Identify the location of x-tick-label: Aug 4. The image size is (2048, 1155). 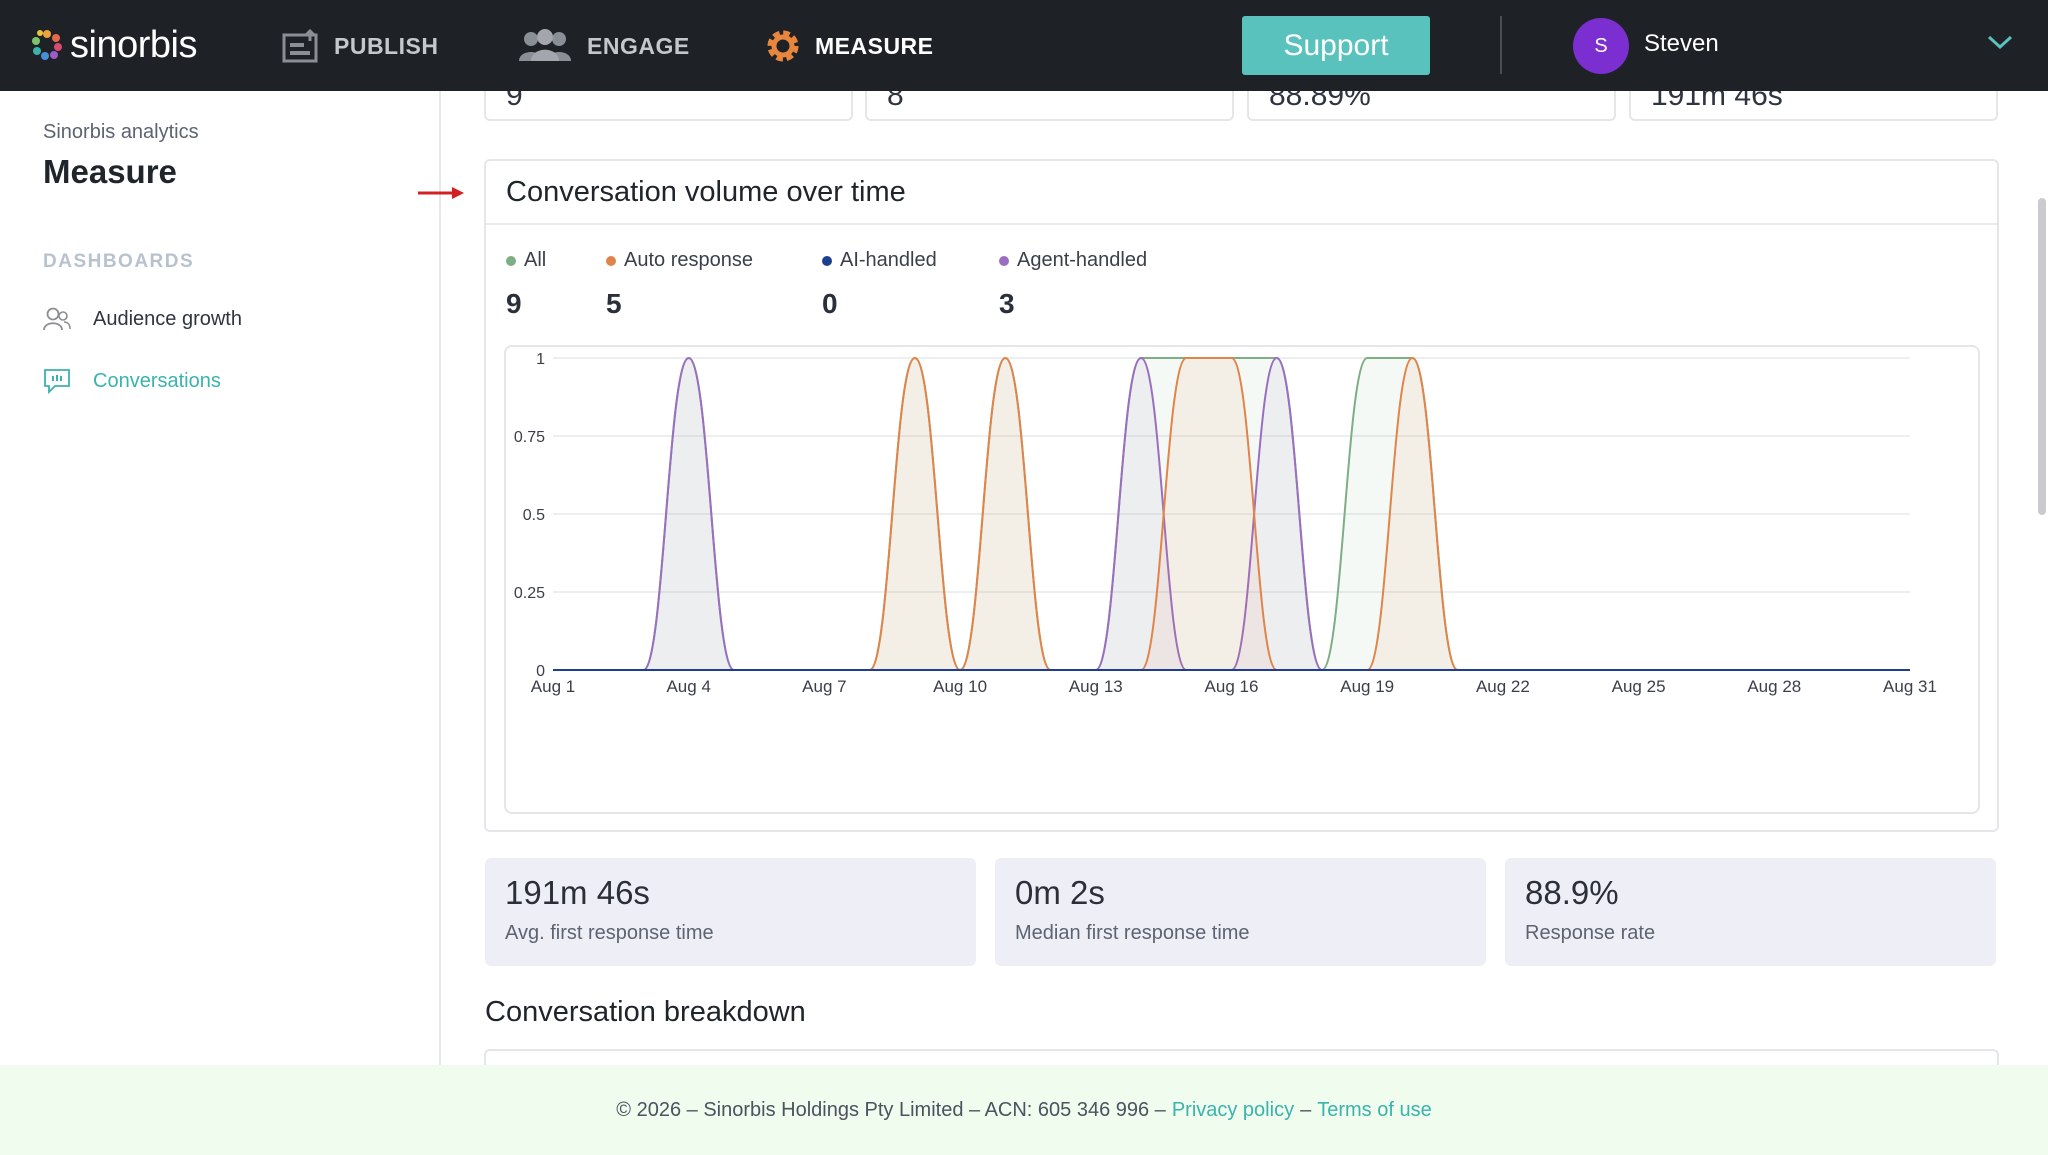
(688, 686).